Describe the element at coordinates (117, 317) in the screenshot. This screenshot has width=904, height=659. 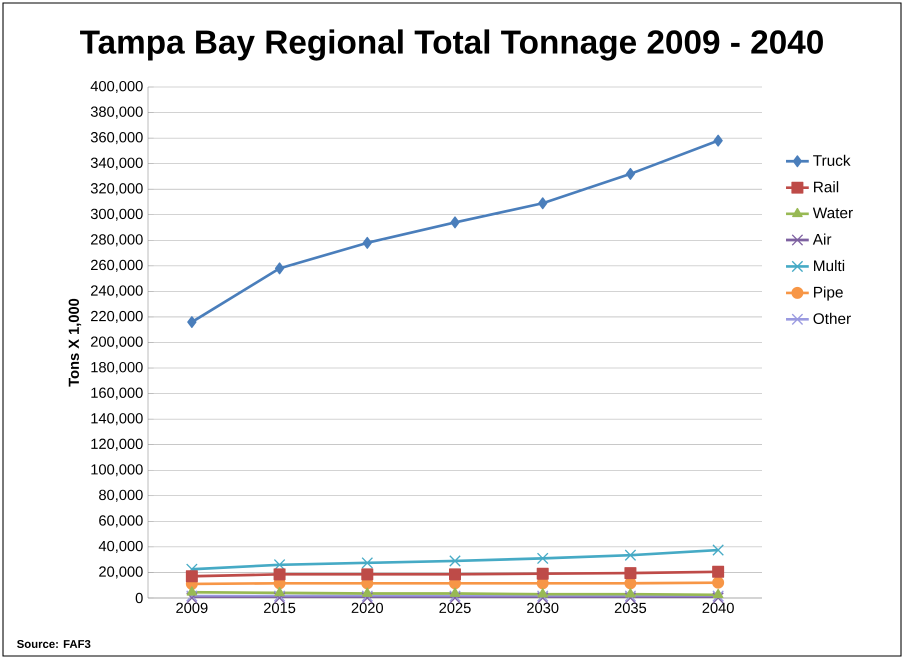
I see `y-tick-label: 220,000` at that location.